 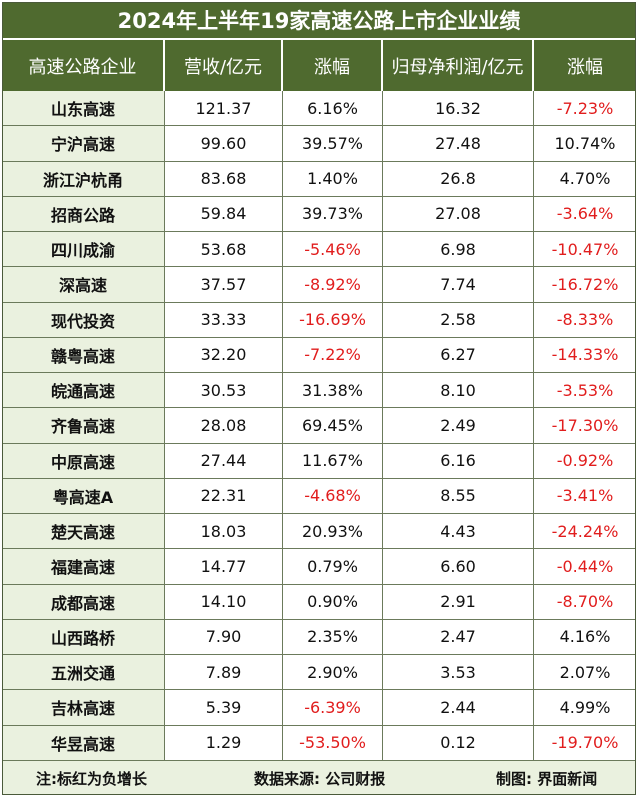 I want to click on profit-cell: 6.16, so click(x=458, y=460).